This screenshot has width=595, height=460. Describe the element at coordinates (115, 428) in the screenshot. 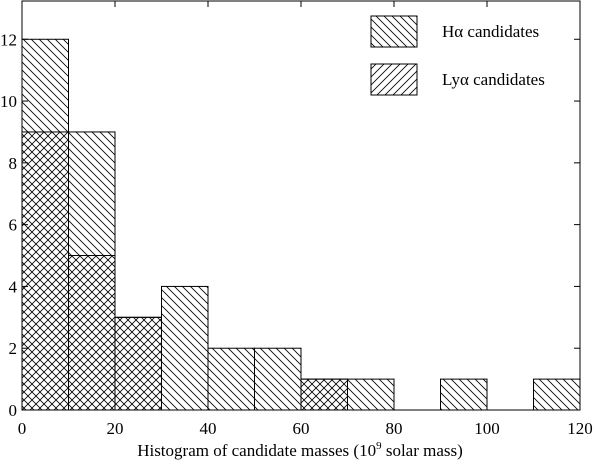

I see `x-tick-label-20: 20` at that location.